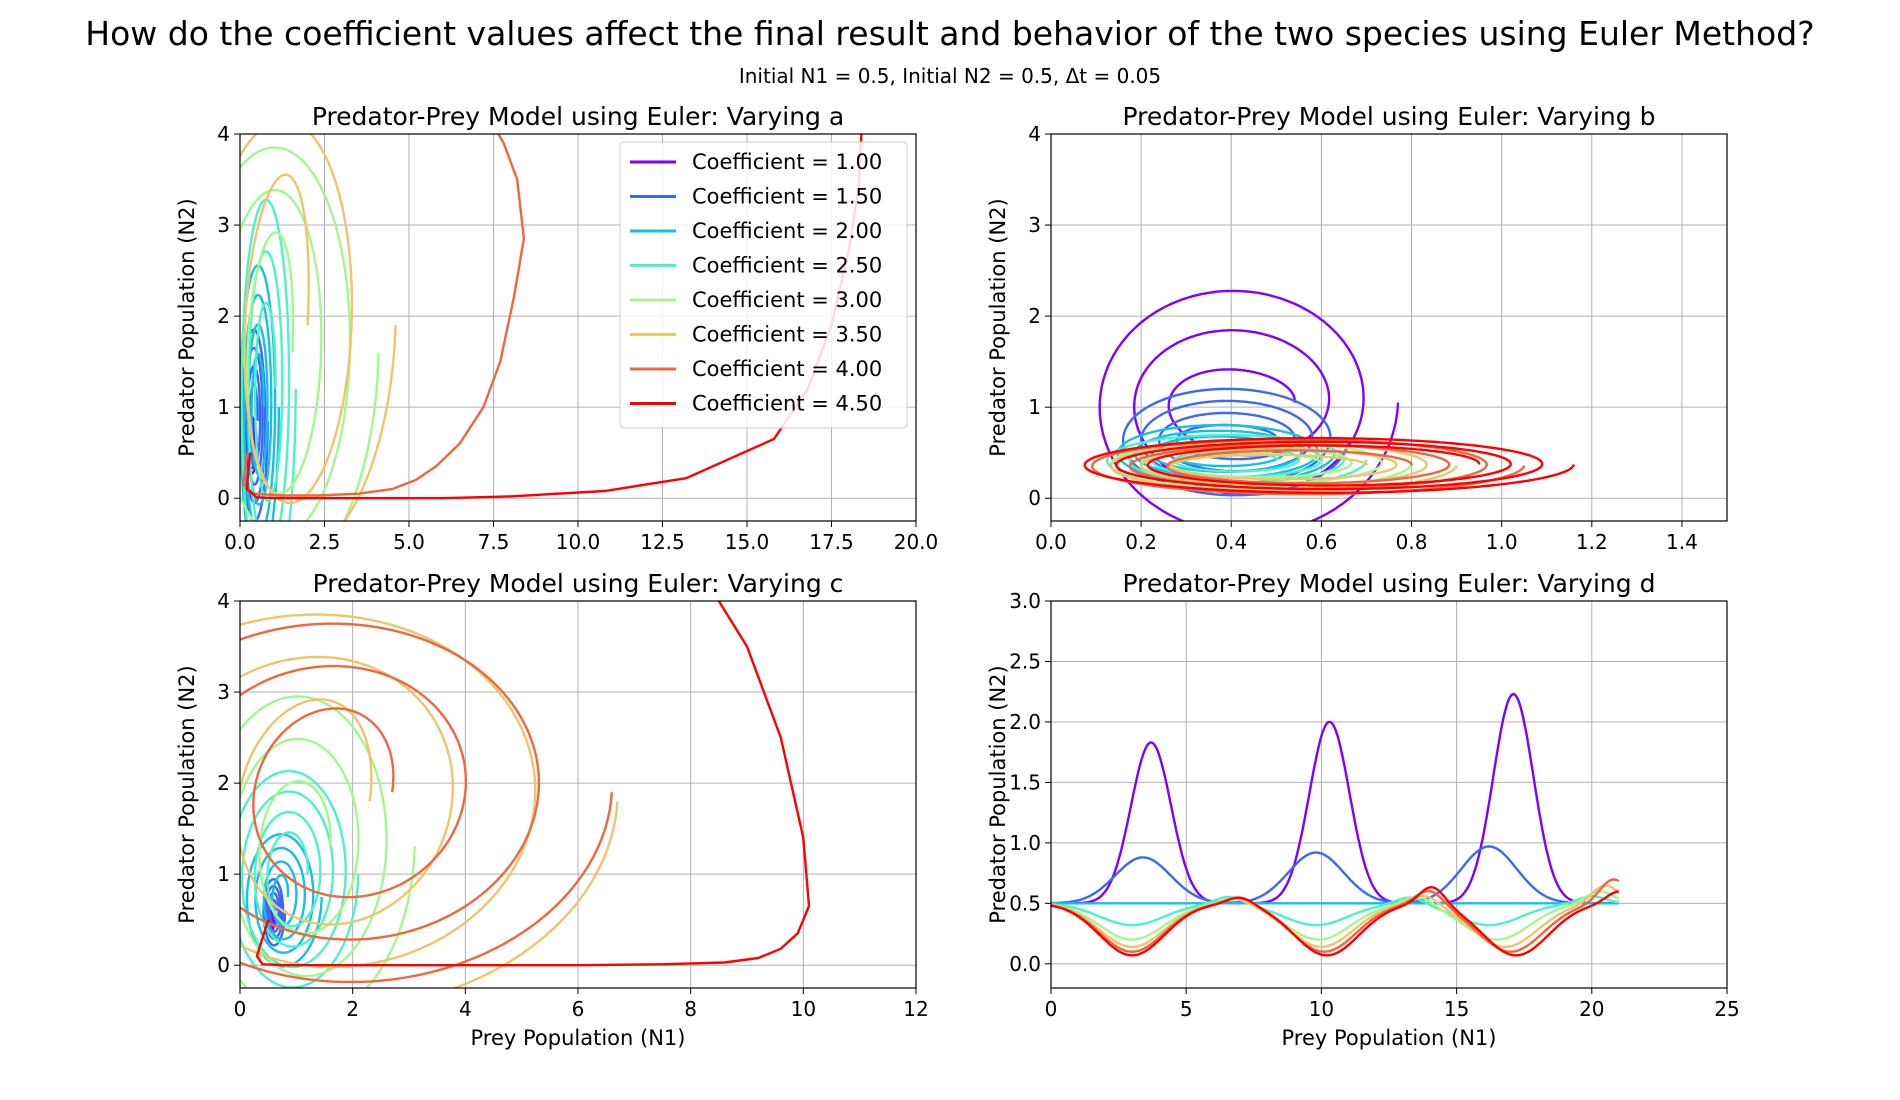 The image size is (1900, 1100). Describe the element at coordinates (831, 542) in the screenshot. I see `x-tick-label: 17.5` at that location.